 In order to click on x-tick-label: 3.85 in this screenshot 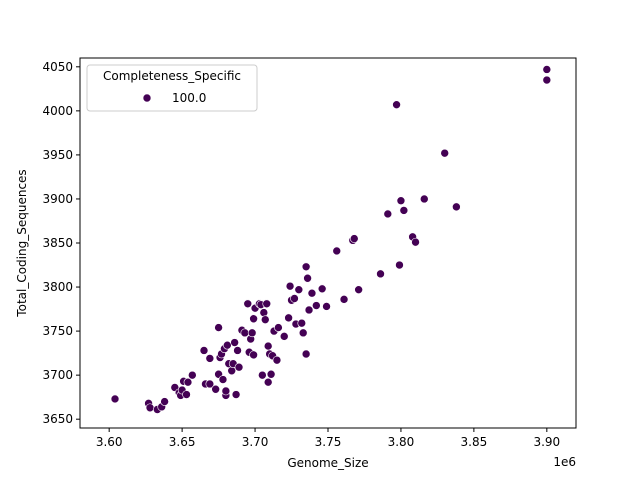, I will do `click(474, 442)`.